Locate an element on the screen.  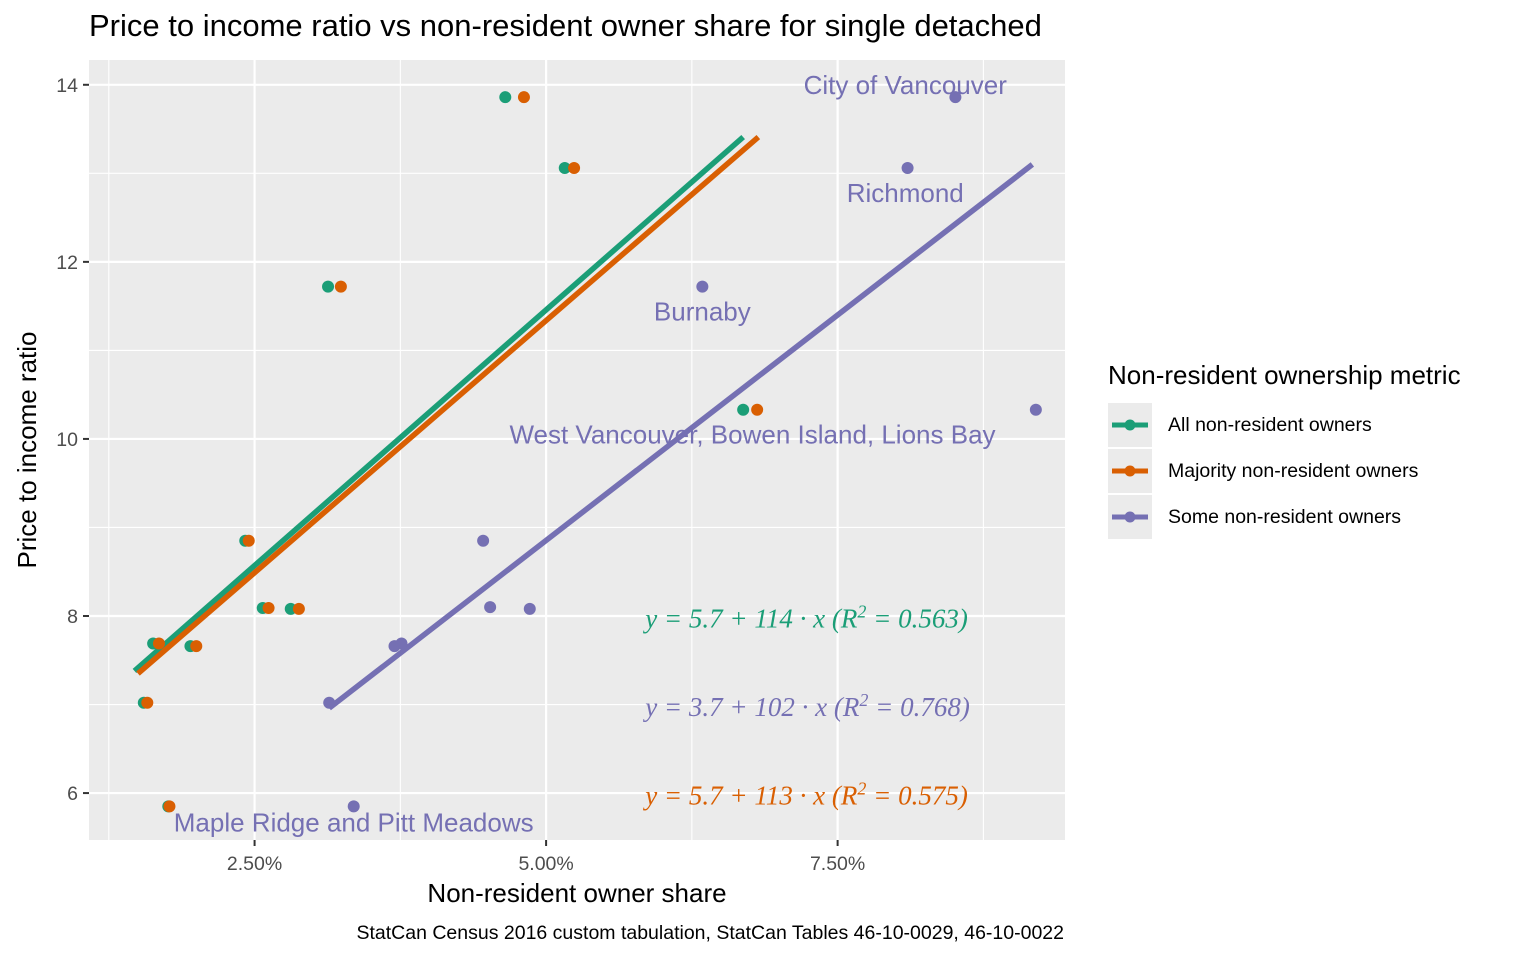
point-label: Richmond is located at coordinates (905, 193).